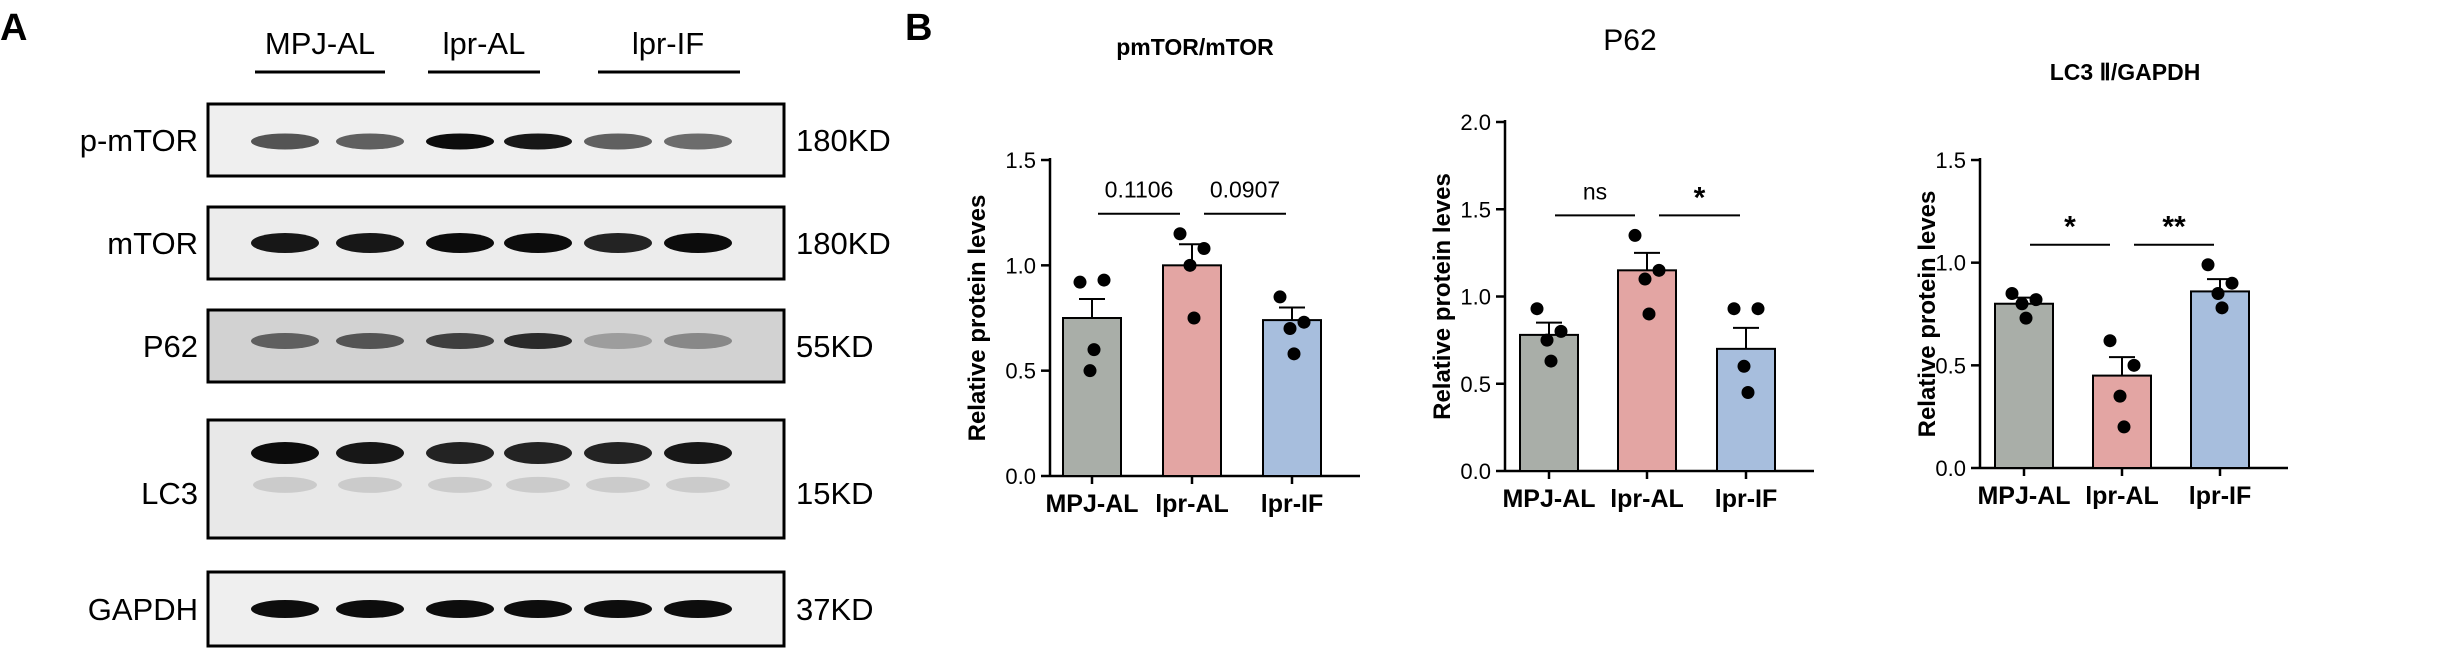 The image size is (2460, 651). I want to click on molecular-weight-label: 15KD, so click(835, 493).